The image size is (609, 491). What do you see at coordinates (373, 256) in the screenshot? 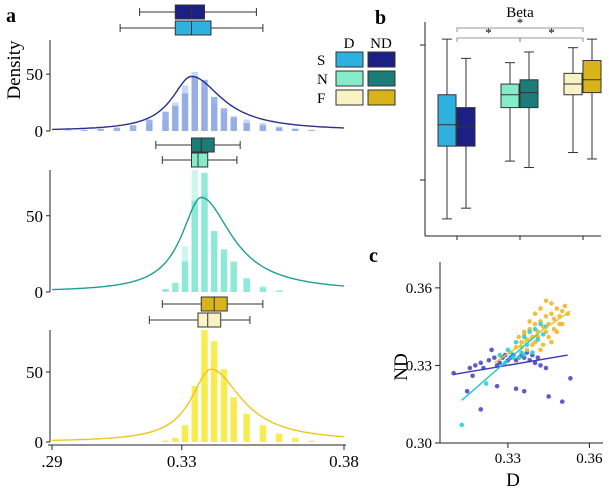
I see `panel-label-c: c` at bounding box center [373, 256].